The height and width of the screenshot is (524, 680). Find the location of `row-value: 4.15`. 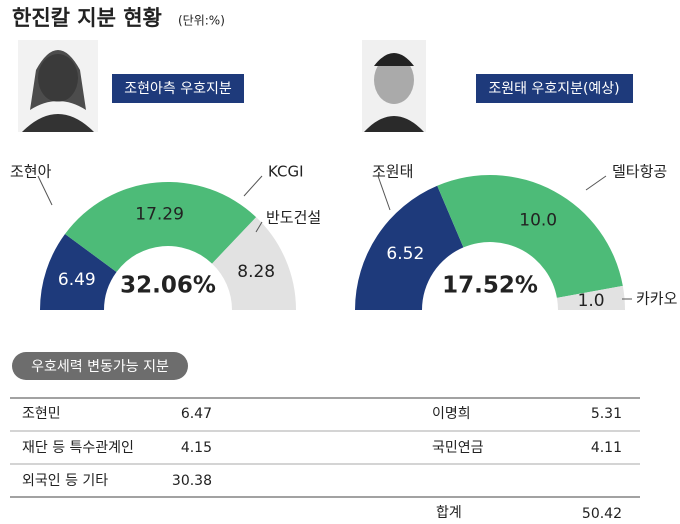

row-value: 4.15 is located at coordinates (196, 448).